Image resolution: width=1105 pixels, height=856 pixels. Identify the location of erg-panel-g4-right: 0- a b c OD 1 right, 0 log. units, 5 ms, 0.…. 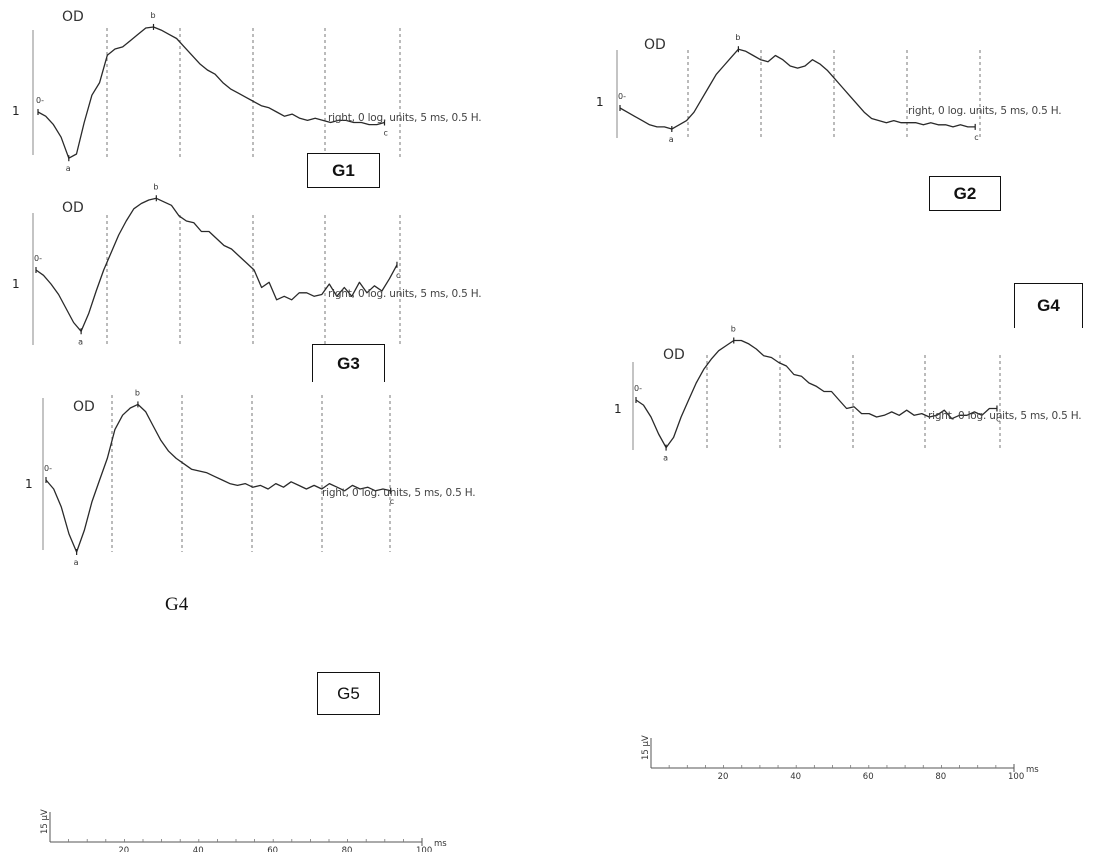
(852, 397).